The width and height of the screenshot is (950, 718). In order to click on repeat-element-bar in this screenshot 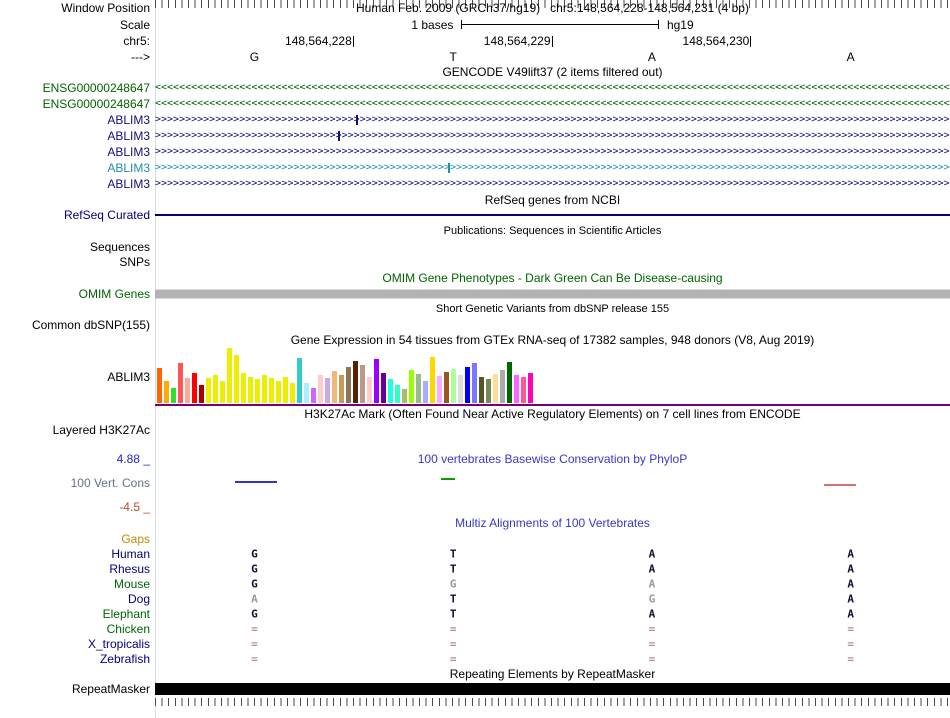, I will do `click(552, 688)`.